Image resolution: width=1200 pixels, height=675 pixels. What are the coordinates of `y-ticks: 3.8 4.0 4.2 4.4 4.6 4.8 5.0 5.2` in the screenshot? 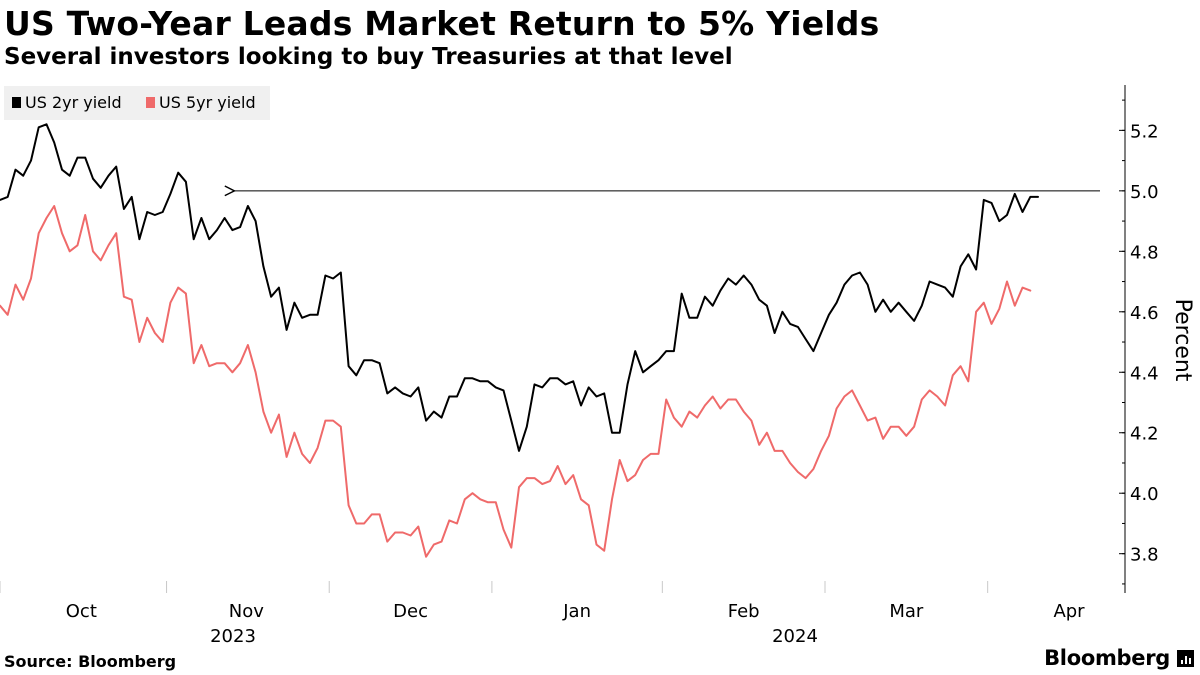 It's located at (1139, 342).